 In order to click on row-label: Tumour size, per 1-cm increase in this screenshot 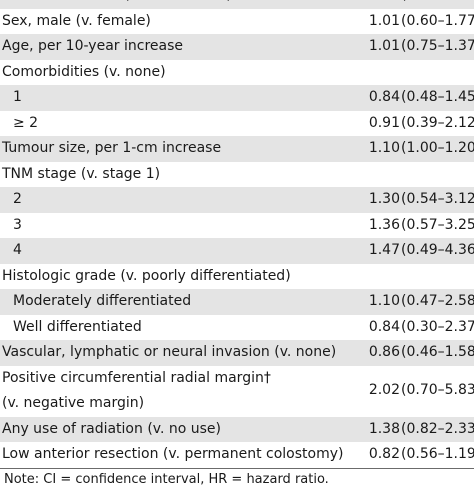, I will do `click(112, 148)`.